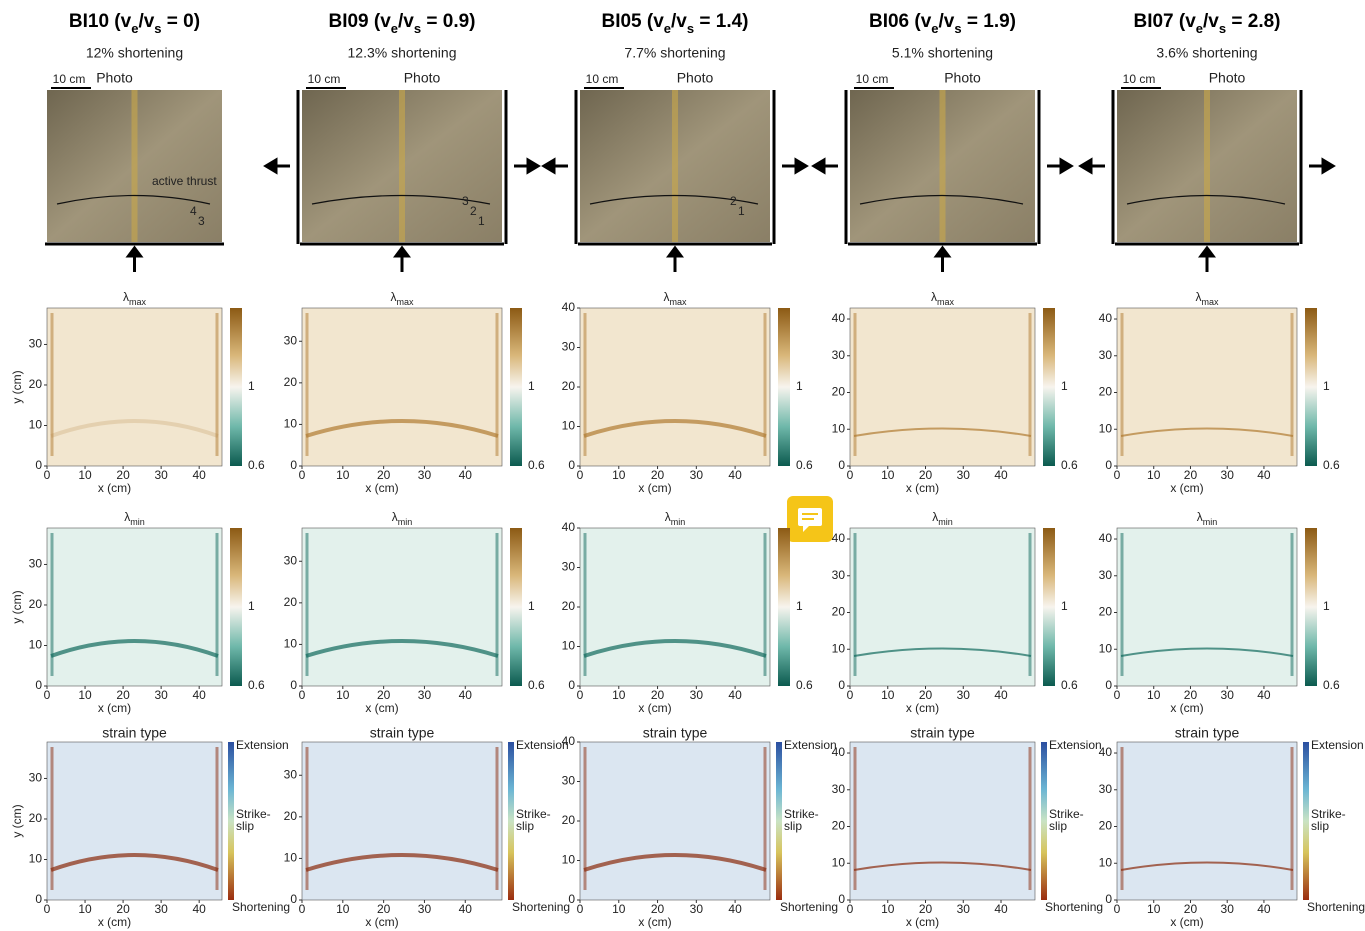  I want to click on strain-legend: Extension, so click(542, 745).